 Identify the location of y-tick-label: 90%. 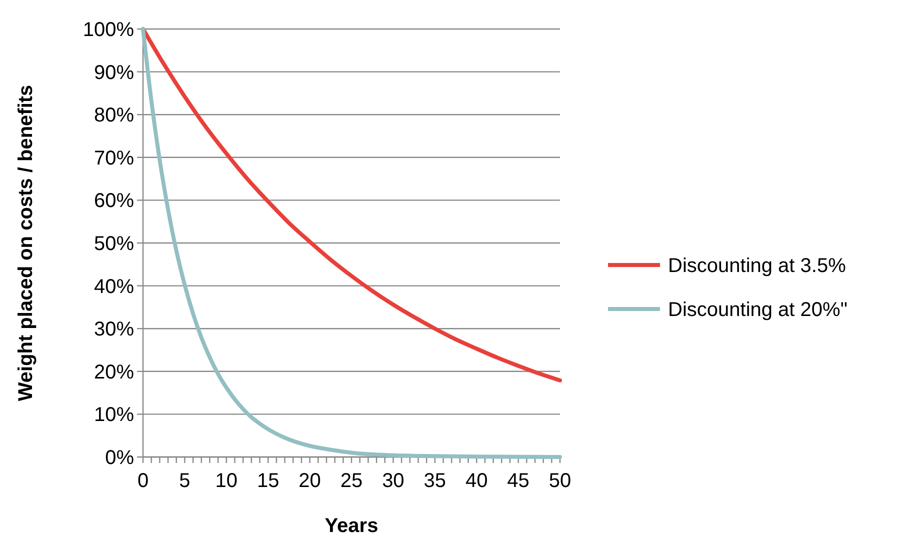
(114, 73).